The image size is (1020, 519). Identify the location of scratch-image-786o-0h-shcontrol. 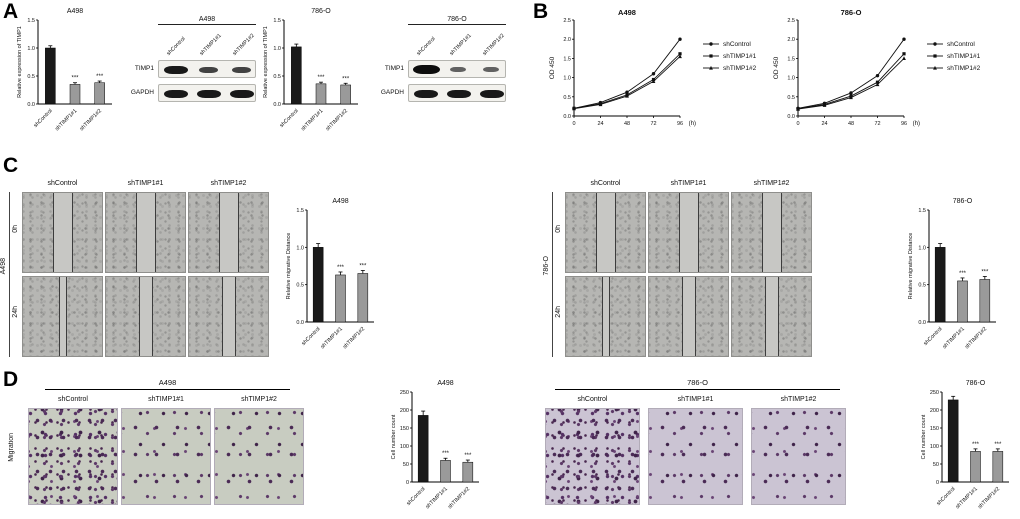
(605, 232).